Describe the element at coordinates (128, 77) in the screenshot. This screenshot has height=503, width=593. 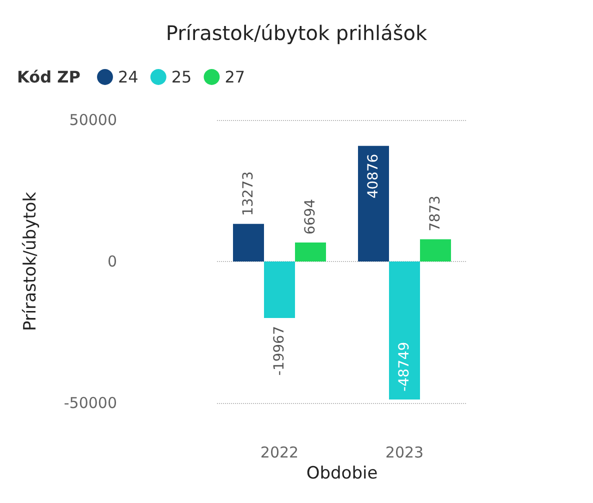
I see `legend-label: 24` at that location.